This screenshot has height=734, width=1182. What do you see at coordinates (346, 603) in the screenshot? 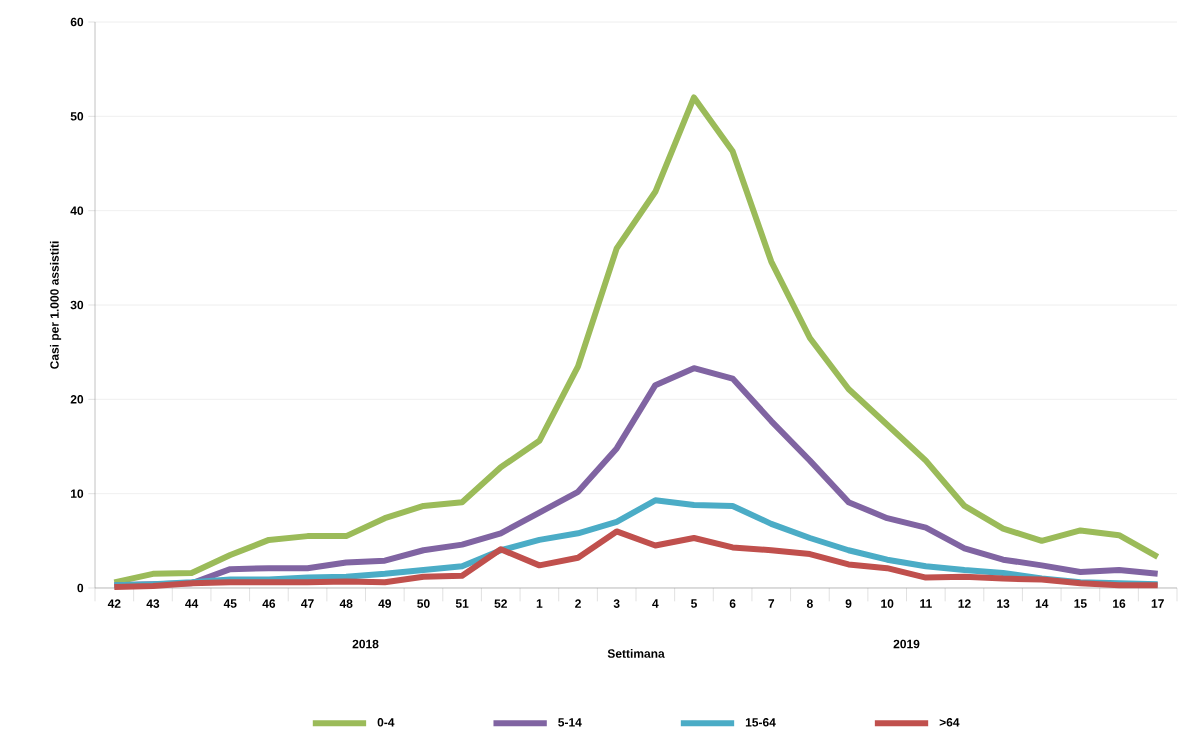
I see `x-tick-label: 48` at bounding box center [346, 603].